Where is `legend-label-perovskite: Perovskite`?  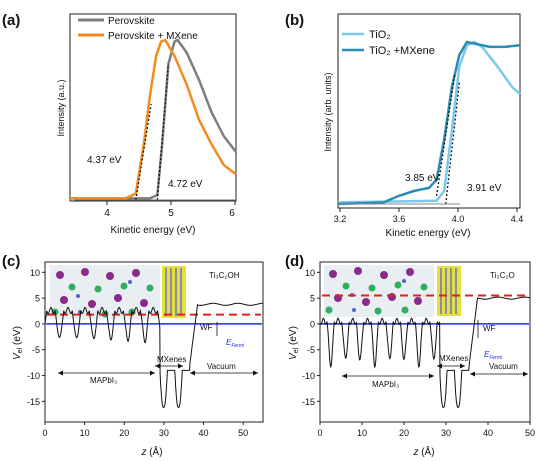 legend-label-perovskite: Perovskite is located at coordinates (131, 21).